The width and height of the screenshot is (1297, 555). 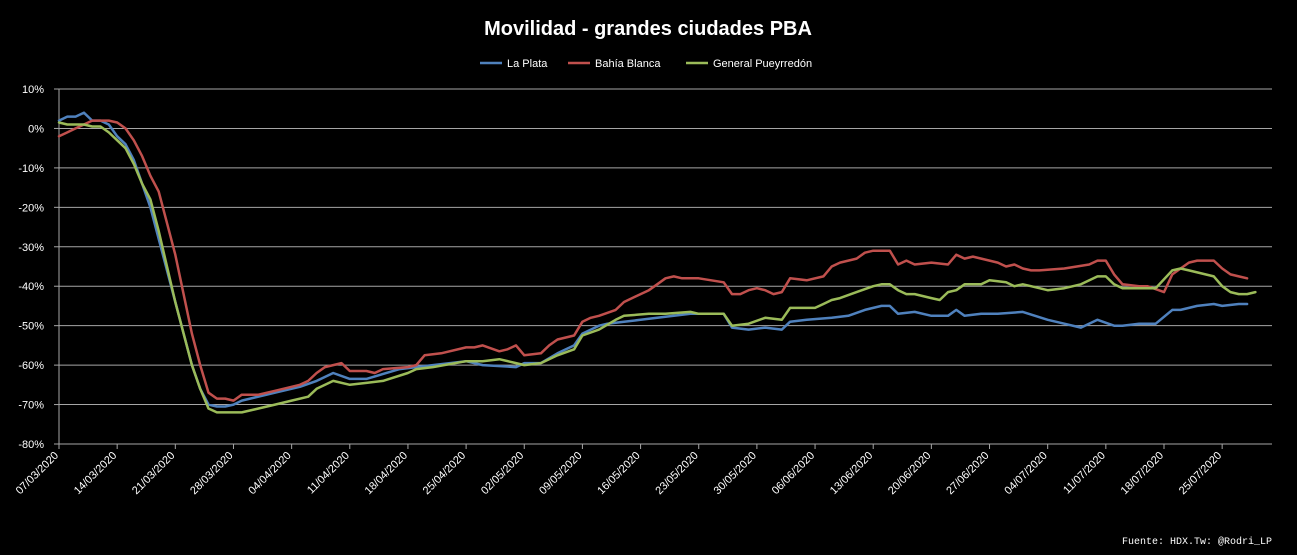 What do you see at coordinates (762, 64) in the screenshot?
I see `legend-label-general-pueyrredon: General Pueyrredón` at bounding box center [762, 64].